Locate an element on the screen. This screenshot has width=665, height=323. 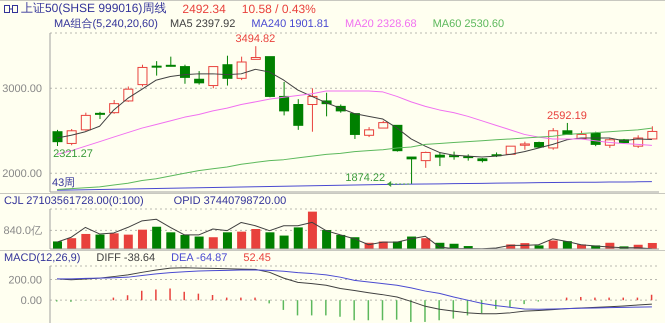
text: MA240 1901.81 is located at coordinates (290, 24).